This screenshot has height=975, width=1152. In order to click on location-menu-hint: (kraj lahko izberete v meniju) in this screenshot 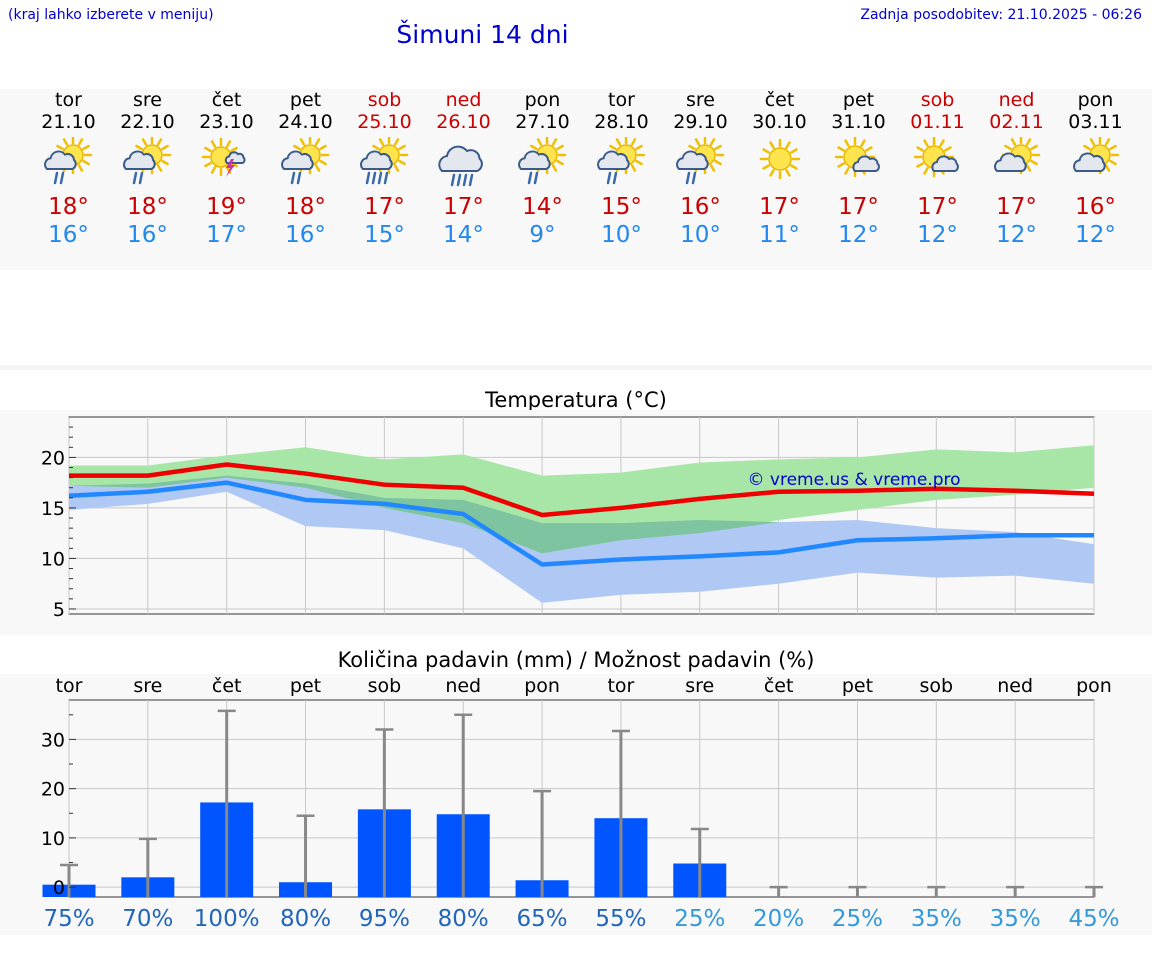, I will do `click(111, 15)`.